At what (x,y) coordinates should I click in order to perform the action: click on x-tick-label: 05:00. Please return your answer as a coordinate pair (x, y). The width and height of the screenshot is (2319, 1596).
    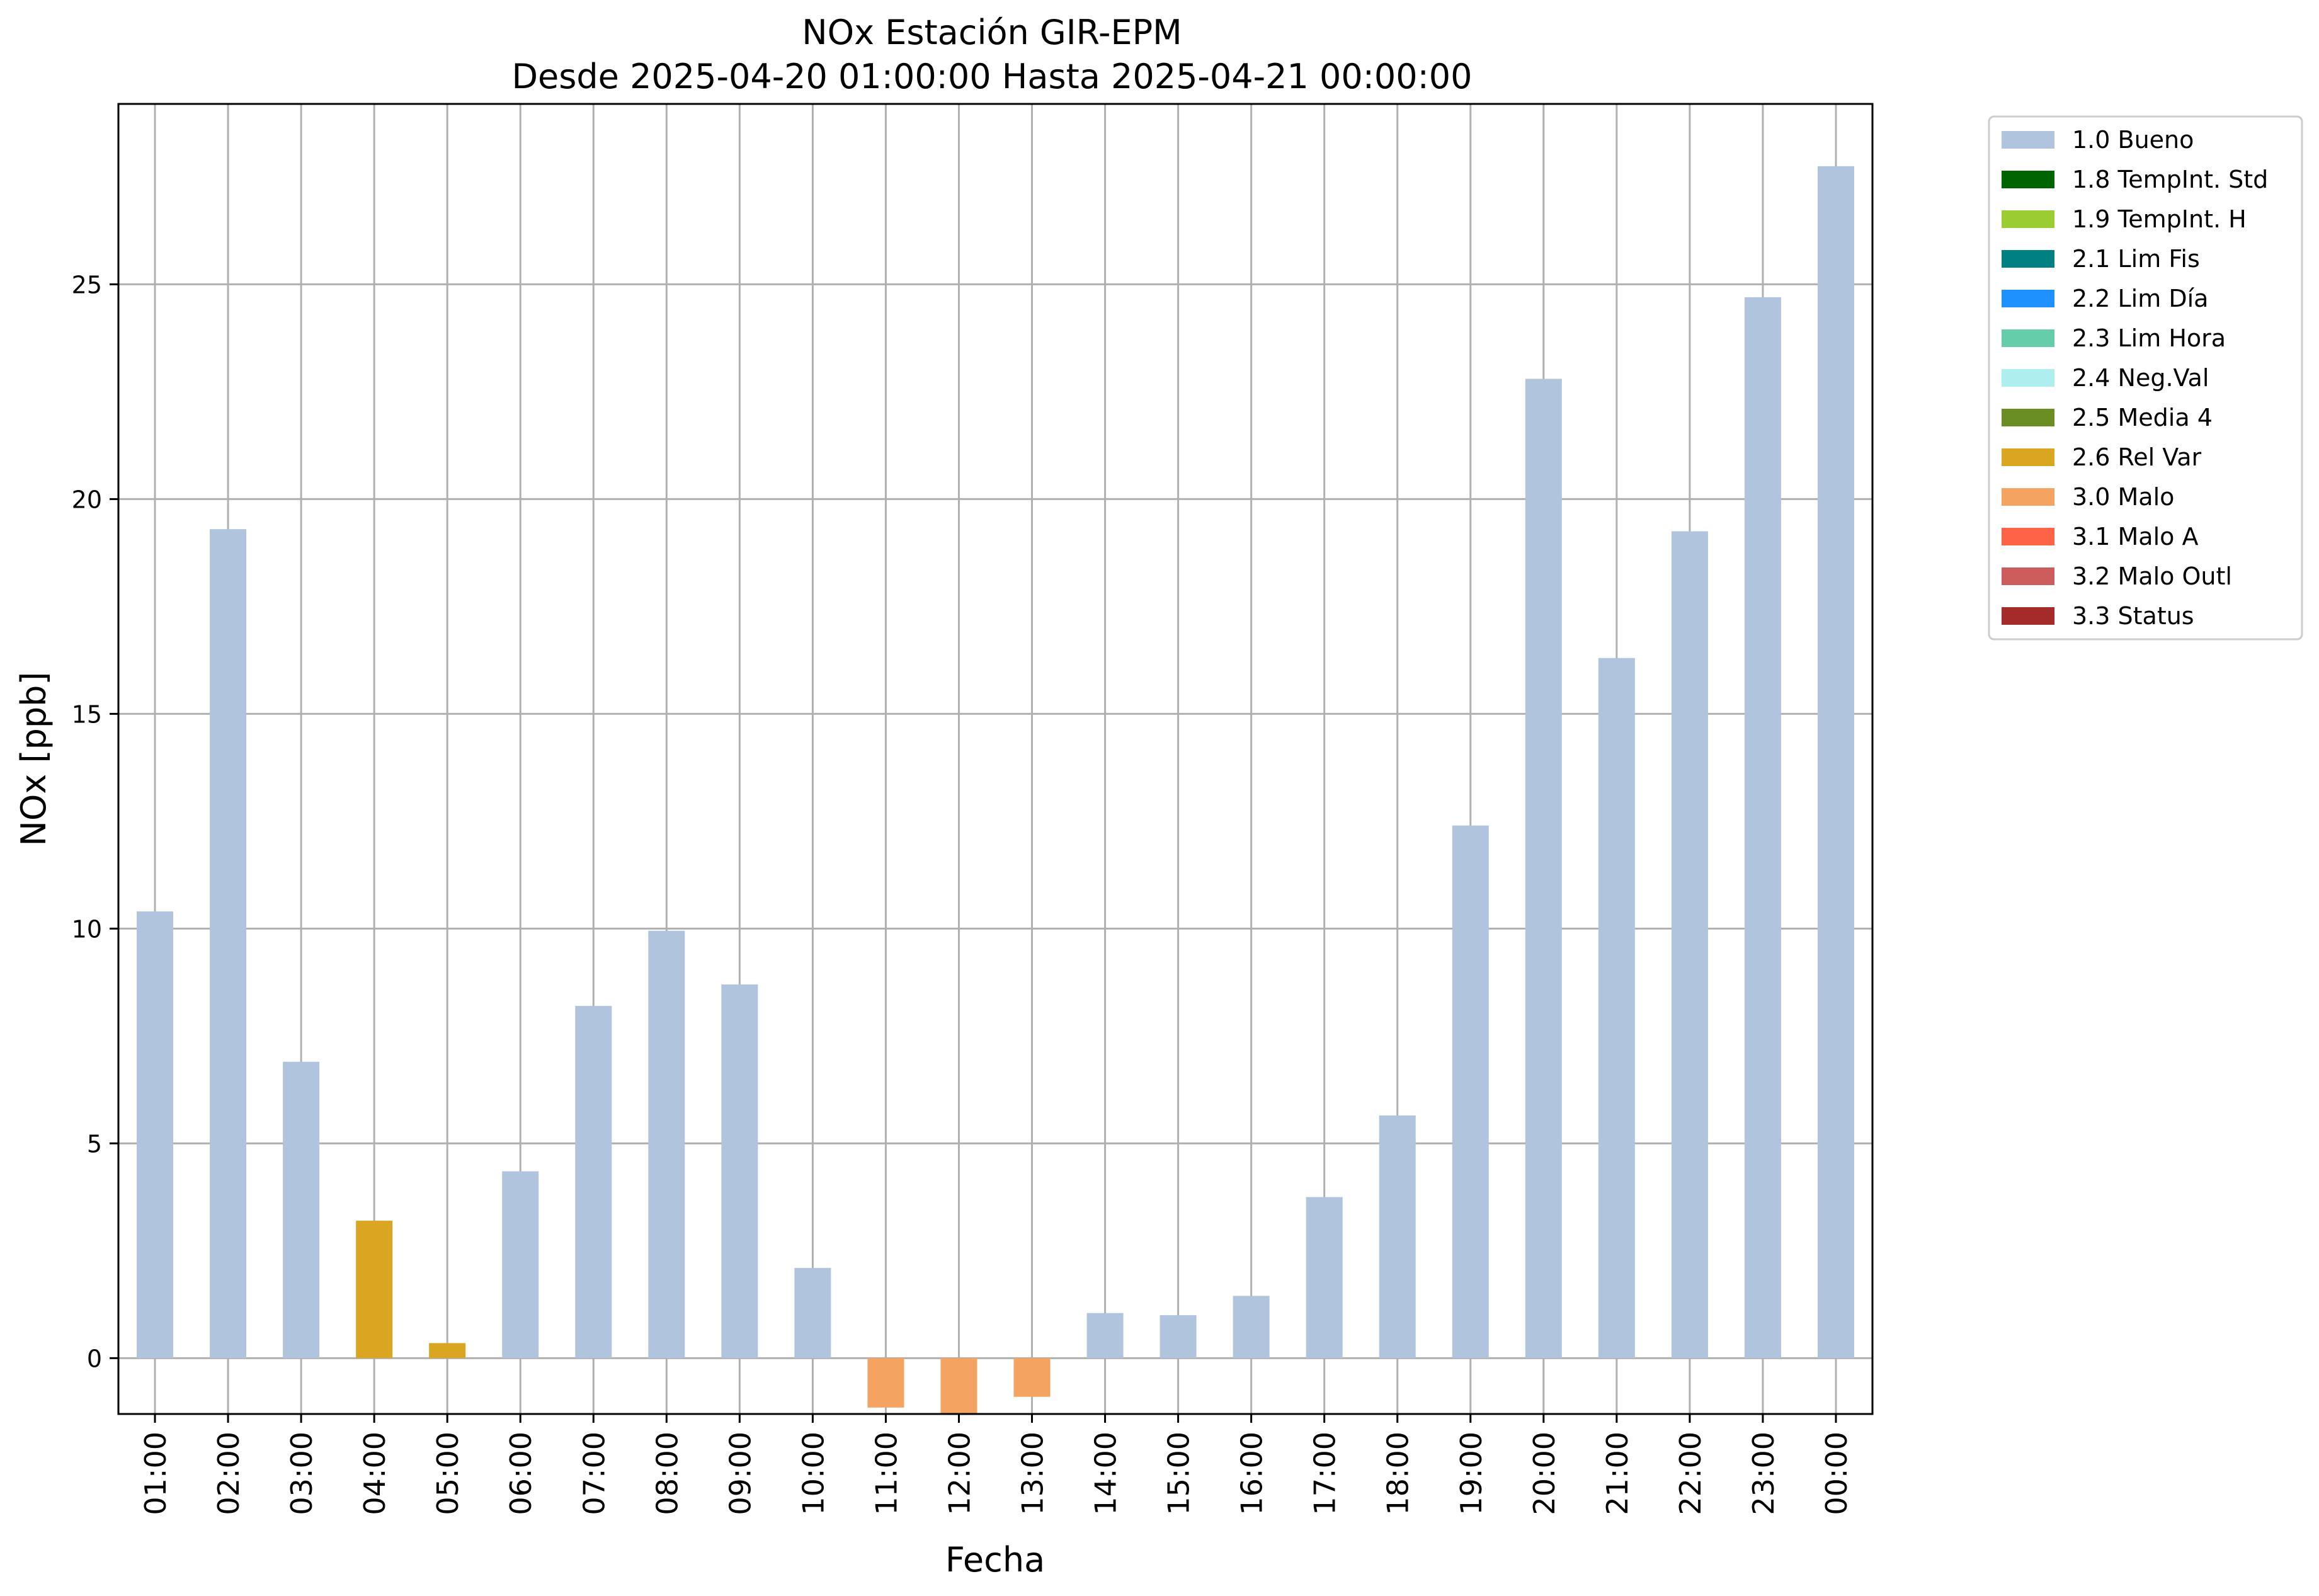
    Looking at the image, I should click on (448, 1473).